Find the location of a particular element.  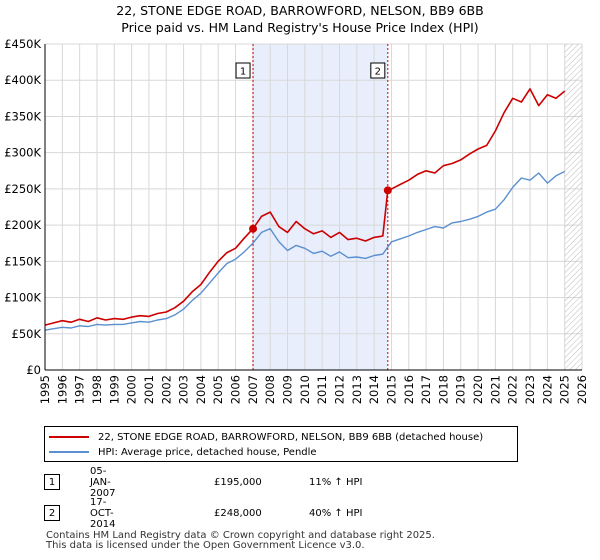

y-tick-label: £450K is located at coordinates (22, 44).